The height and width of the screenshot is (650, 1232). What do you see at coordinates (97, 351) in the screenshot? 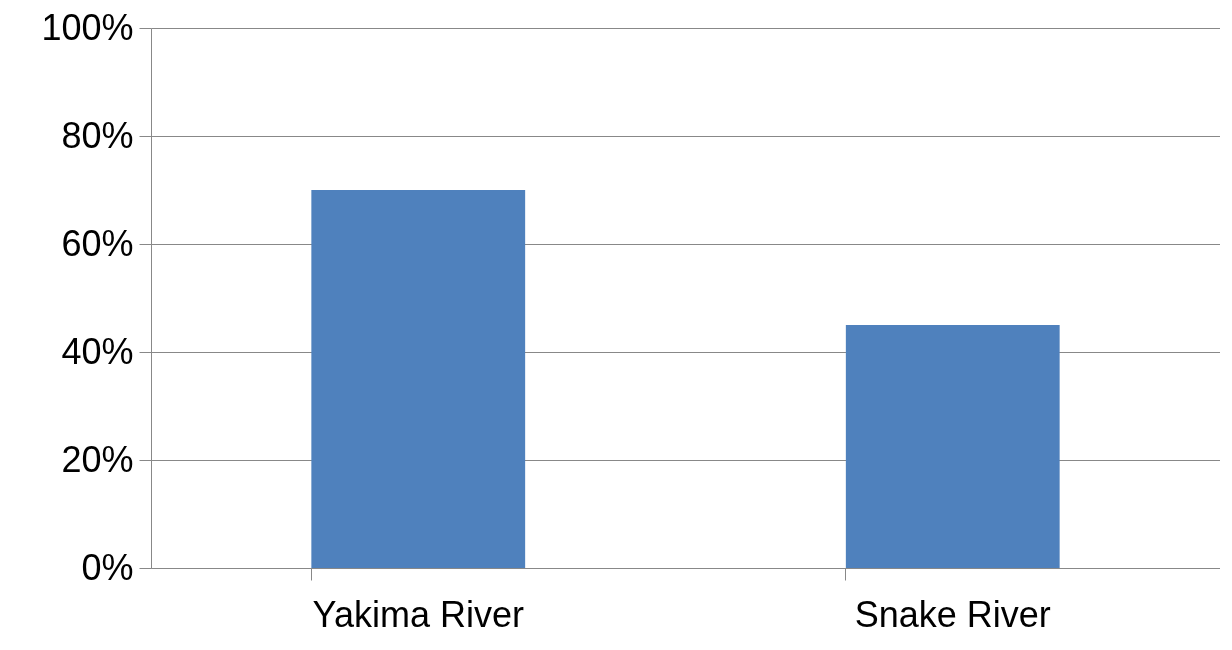
I see `y-tick-label: 40%` at bounding box center [97, 351].